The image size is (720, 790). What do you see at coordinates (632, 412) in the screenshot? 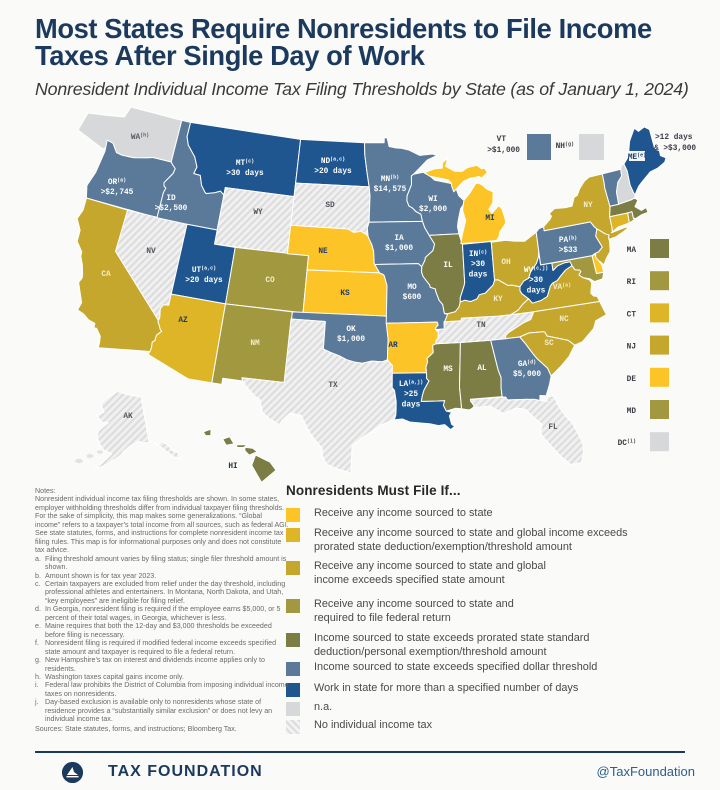
I see `svg-text: MD` at bounding box center [632, 412].